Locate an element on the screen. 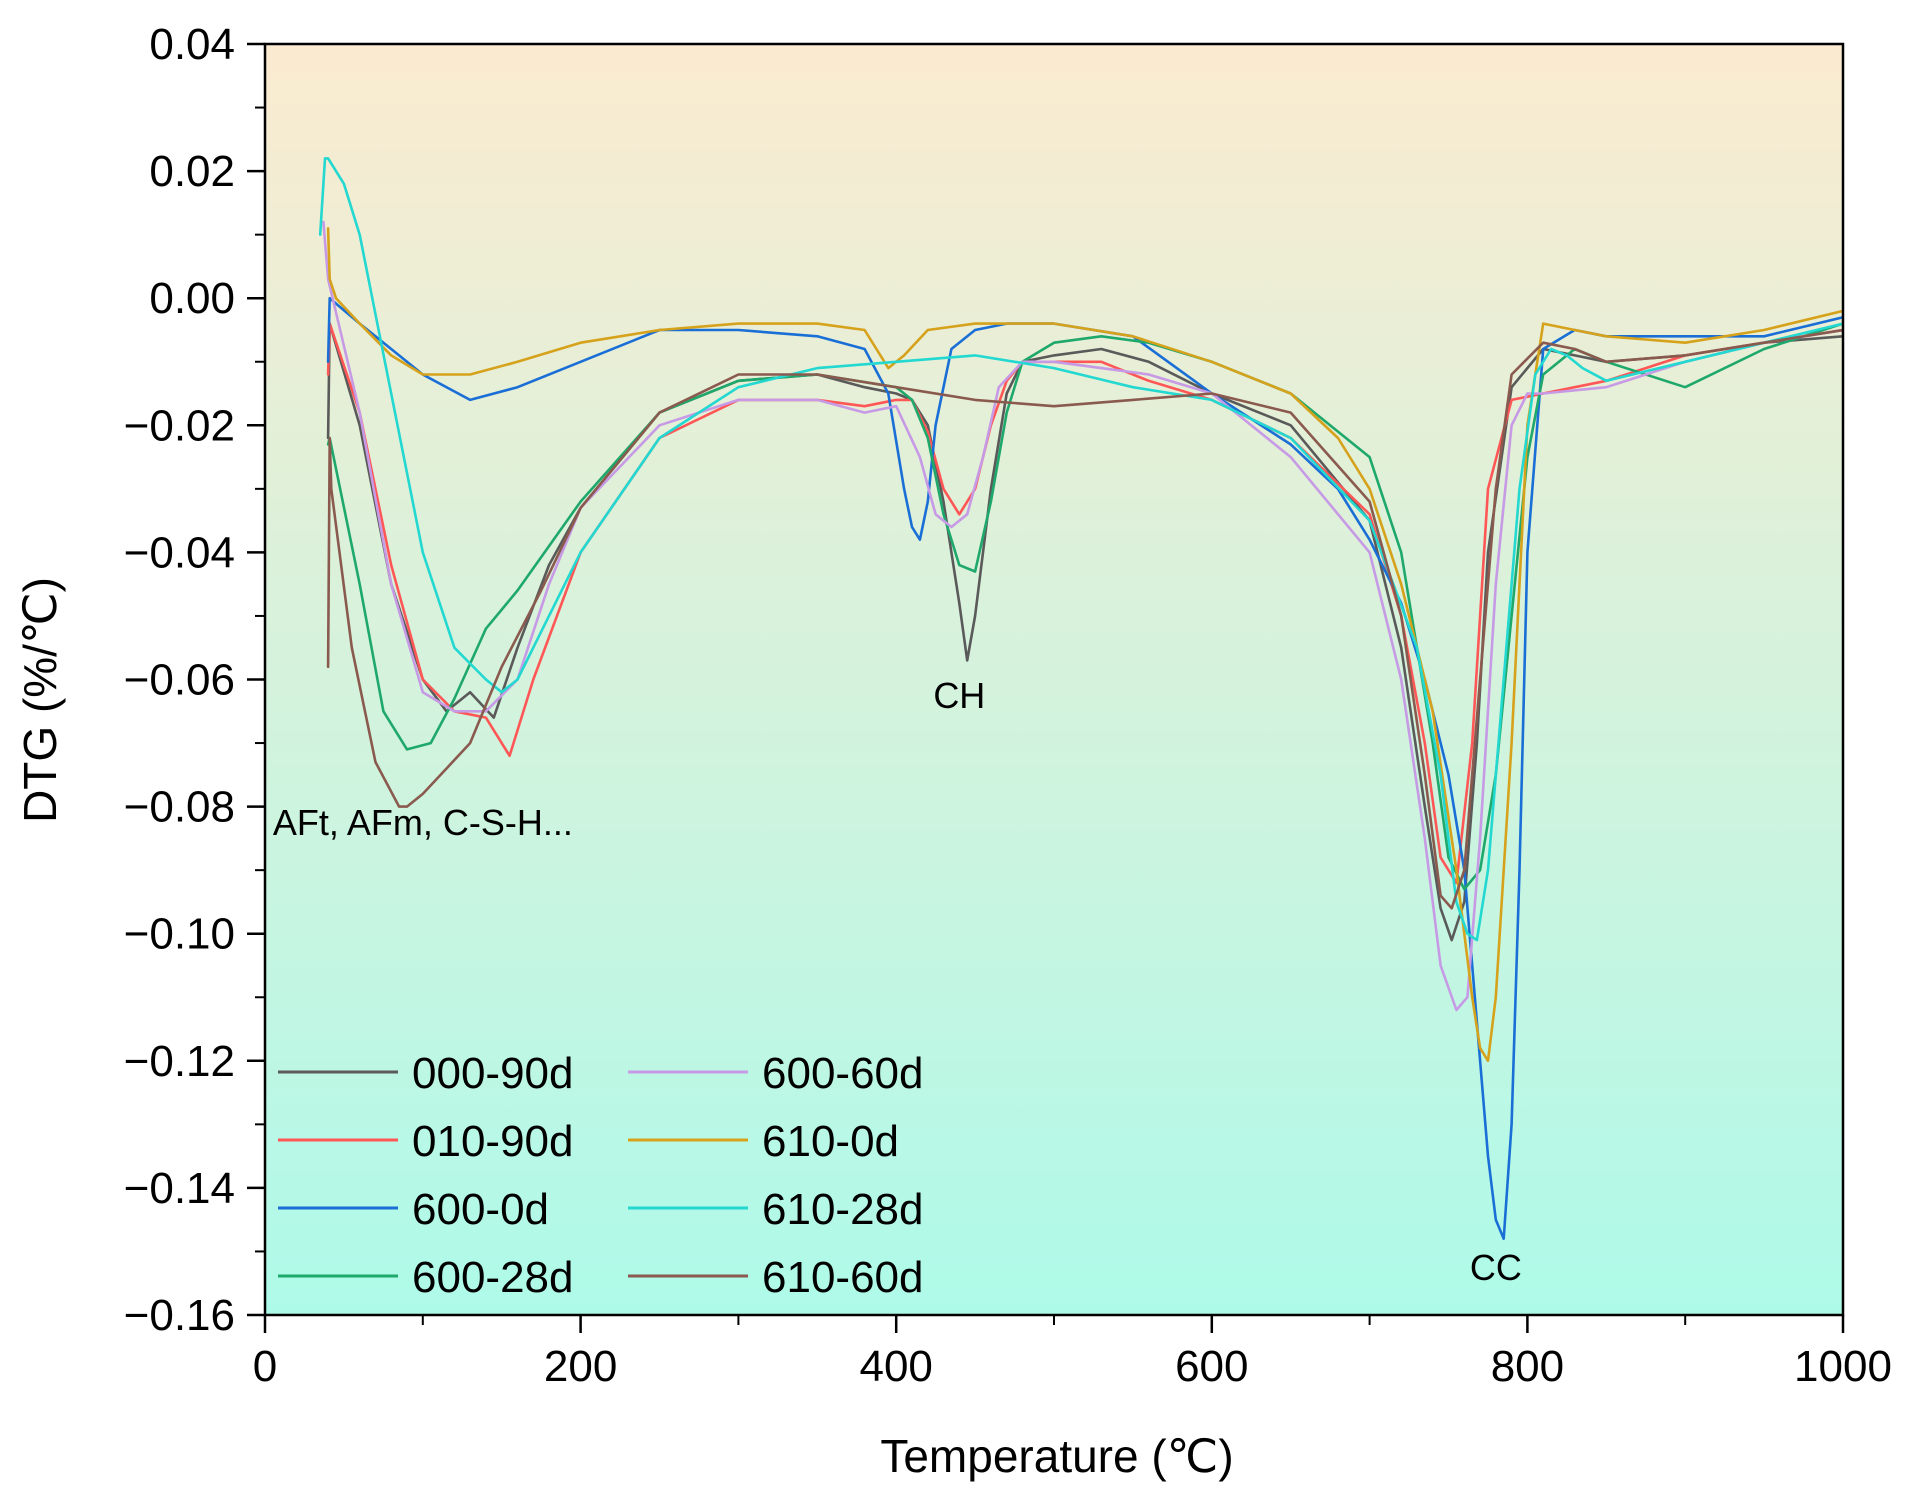 The image size is (1913, 1502). y-tick-label: 0.02 is located at coordinates (192, 171).